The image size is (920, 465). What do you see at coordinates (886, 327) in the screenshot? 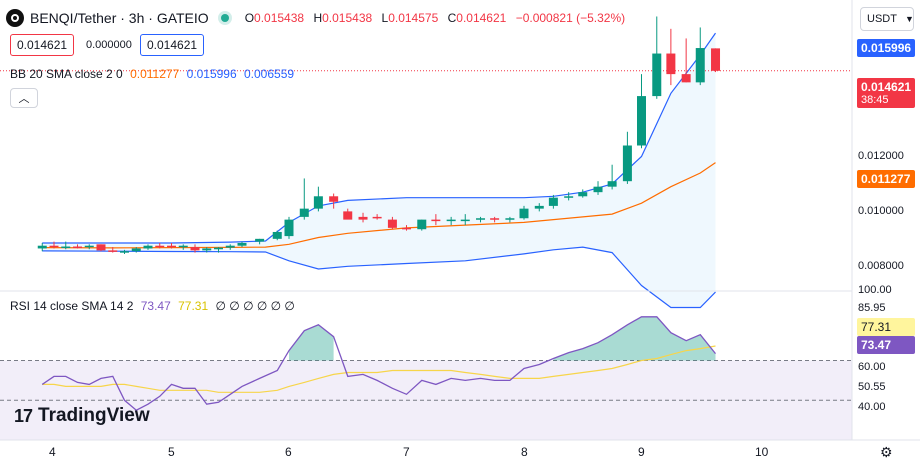
I see `rsi-sma-tag: 77.31` at bounding box center [886, 327].